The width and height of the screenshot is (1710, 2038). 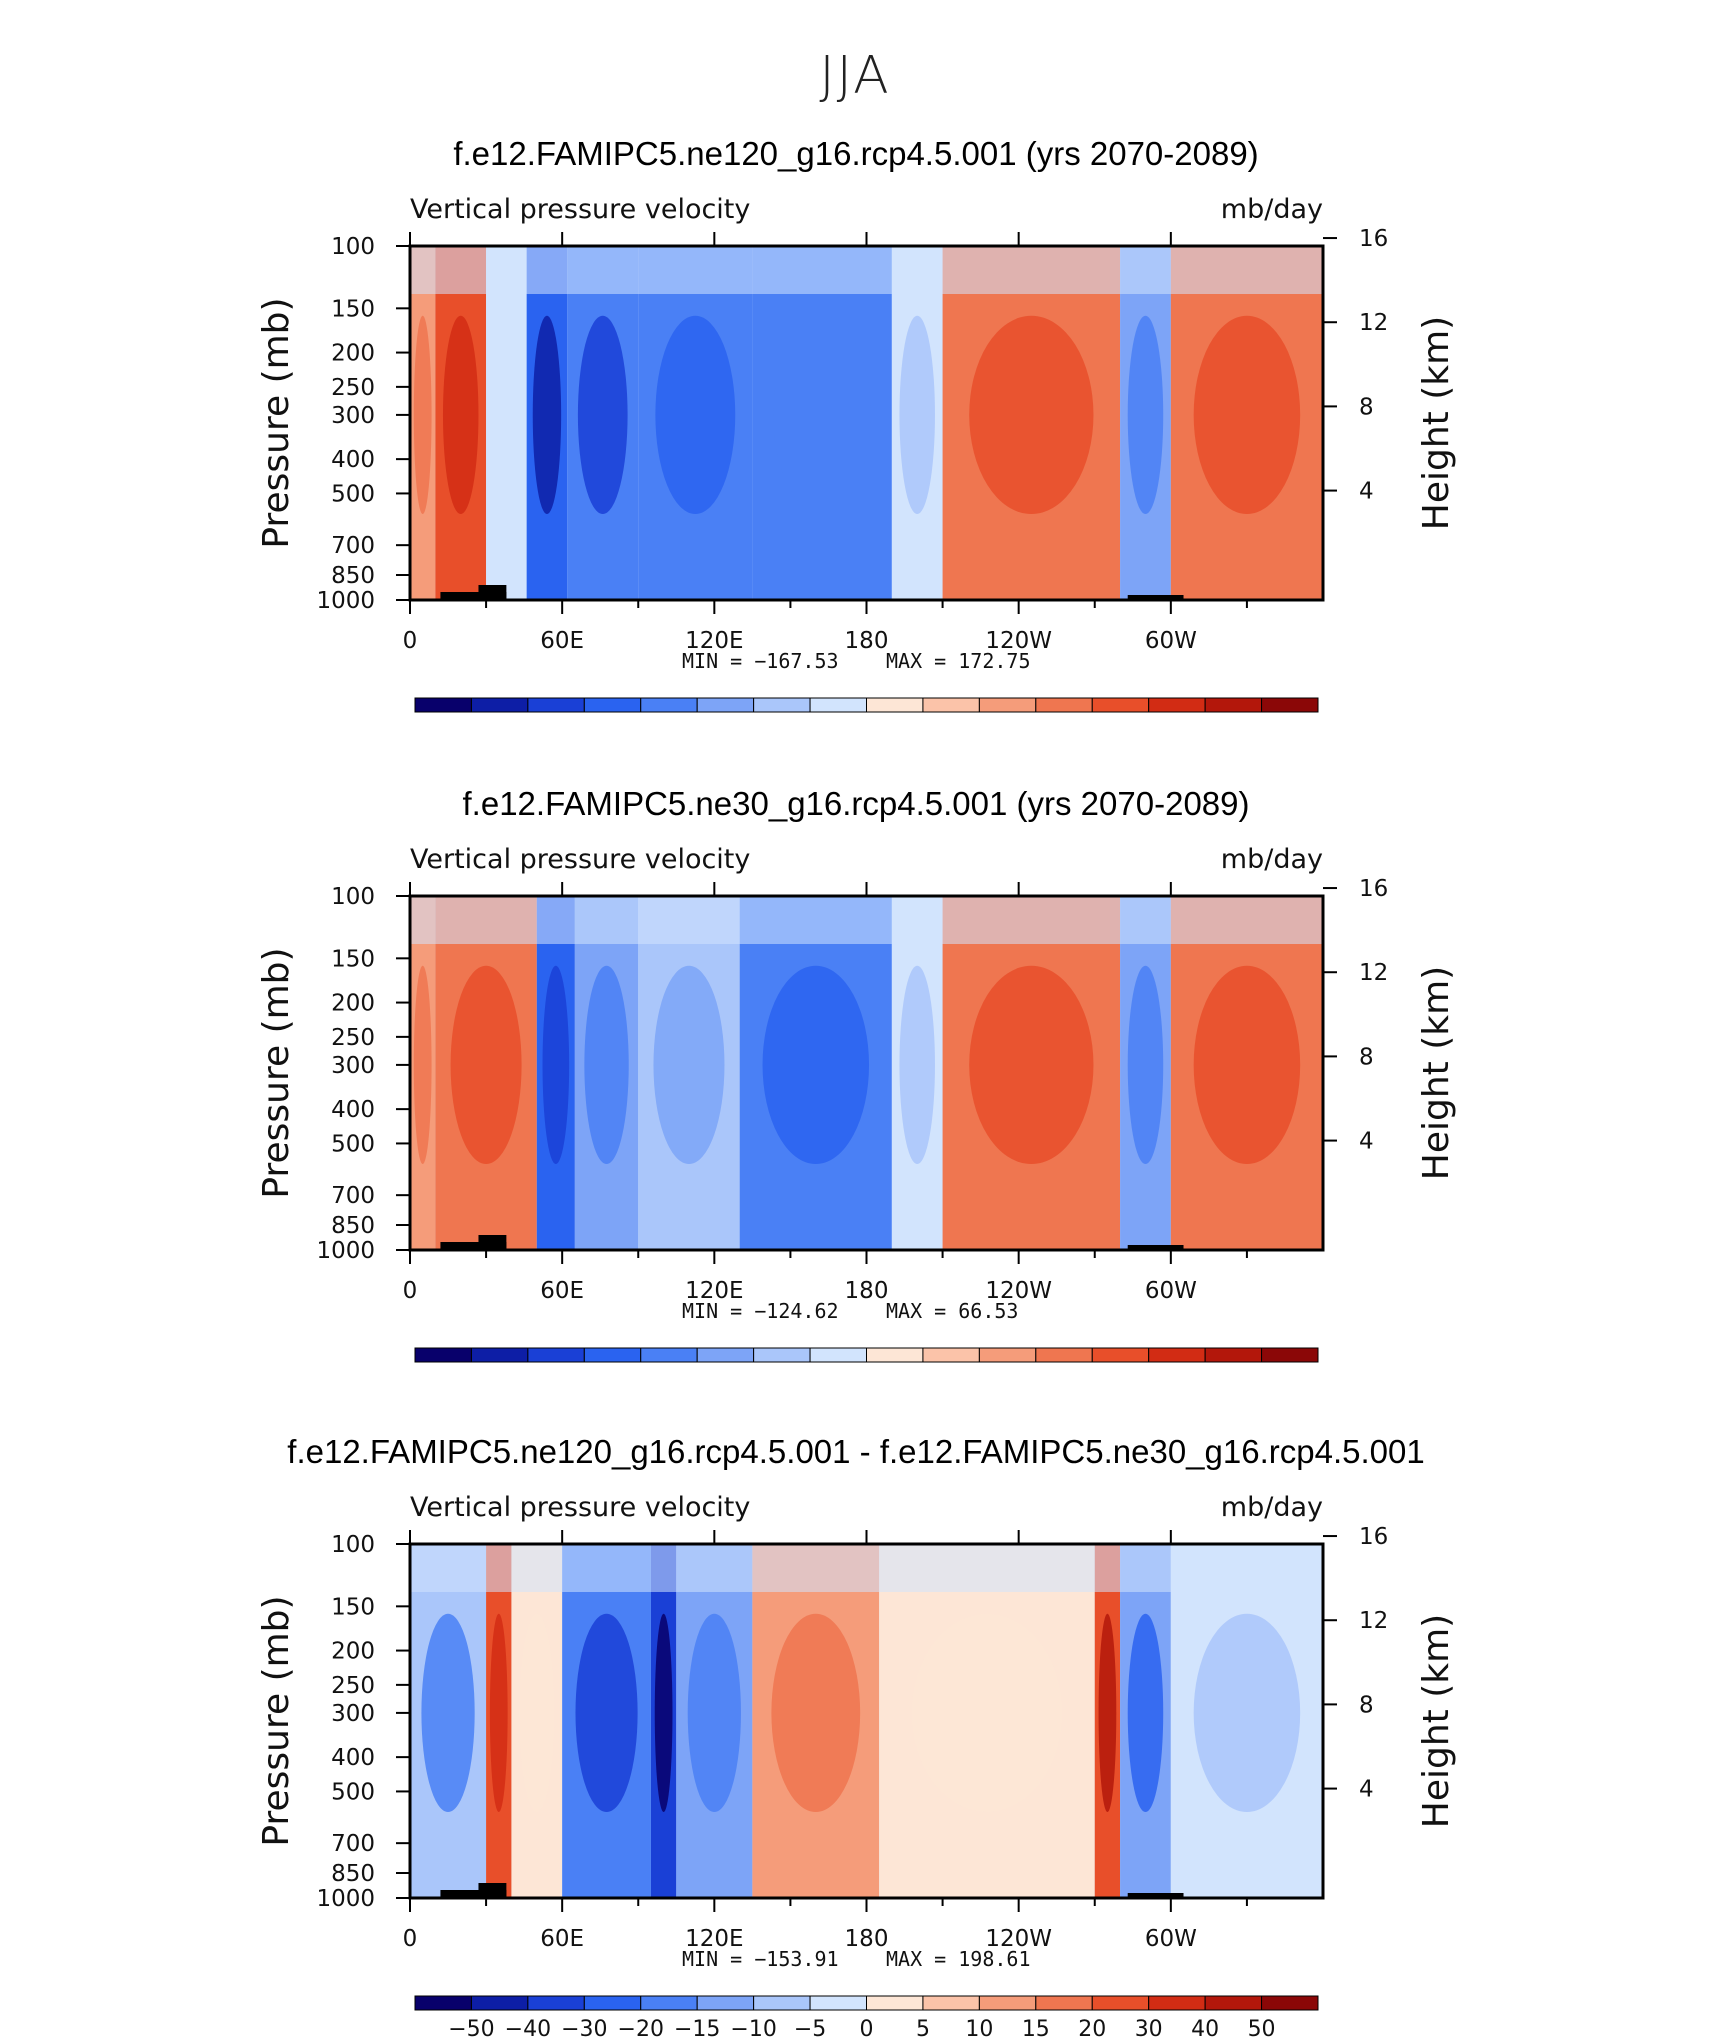 I want to click on y-tick-label: 200, so click(x=353, y=354).